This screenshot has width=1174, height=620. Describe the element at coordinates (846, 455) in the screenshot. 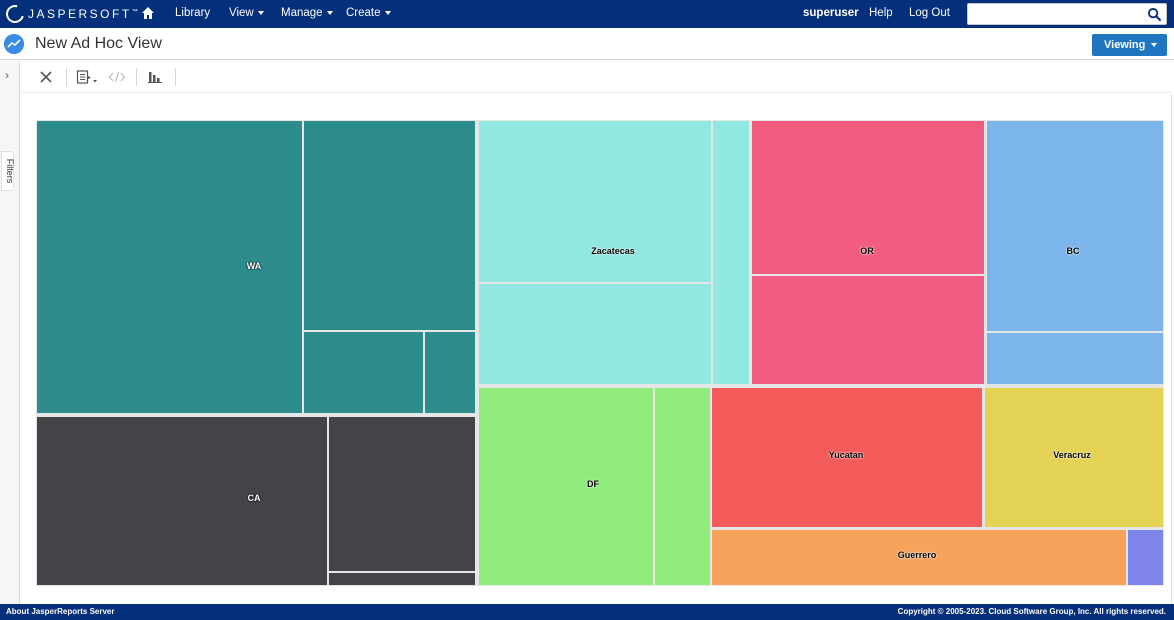

I see `treemap-label-yucatan: Yucatan` at that location.